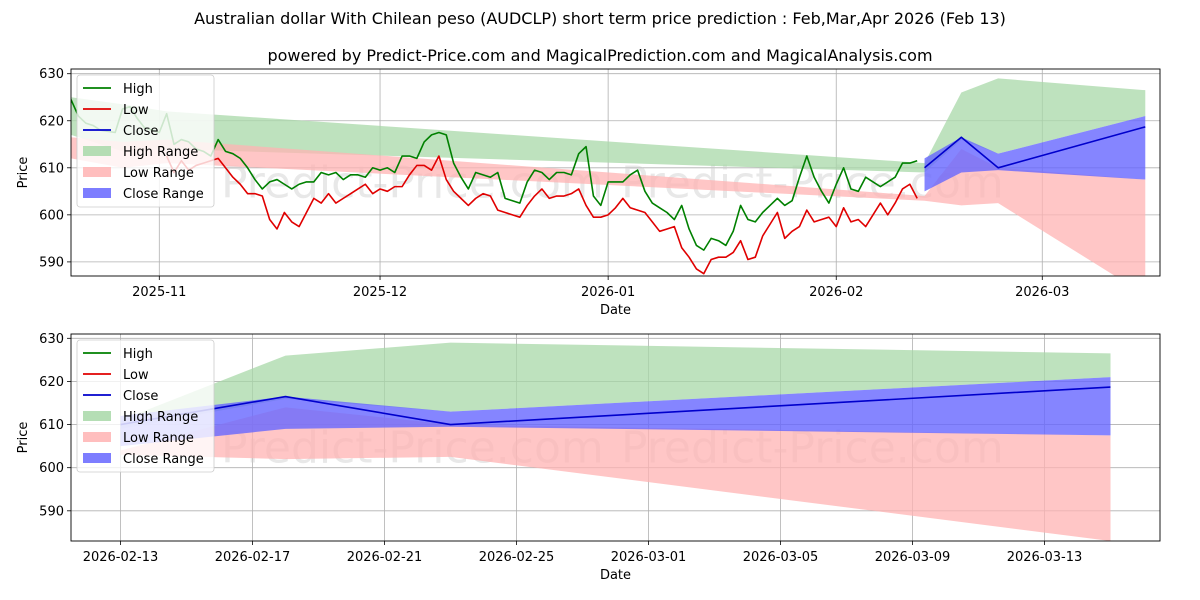  I want to click on x-tick-label: 2025-11, so click(159, 292).